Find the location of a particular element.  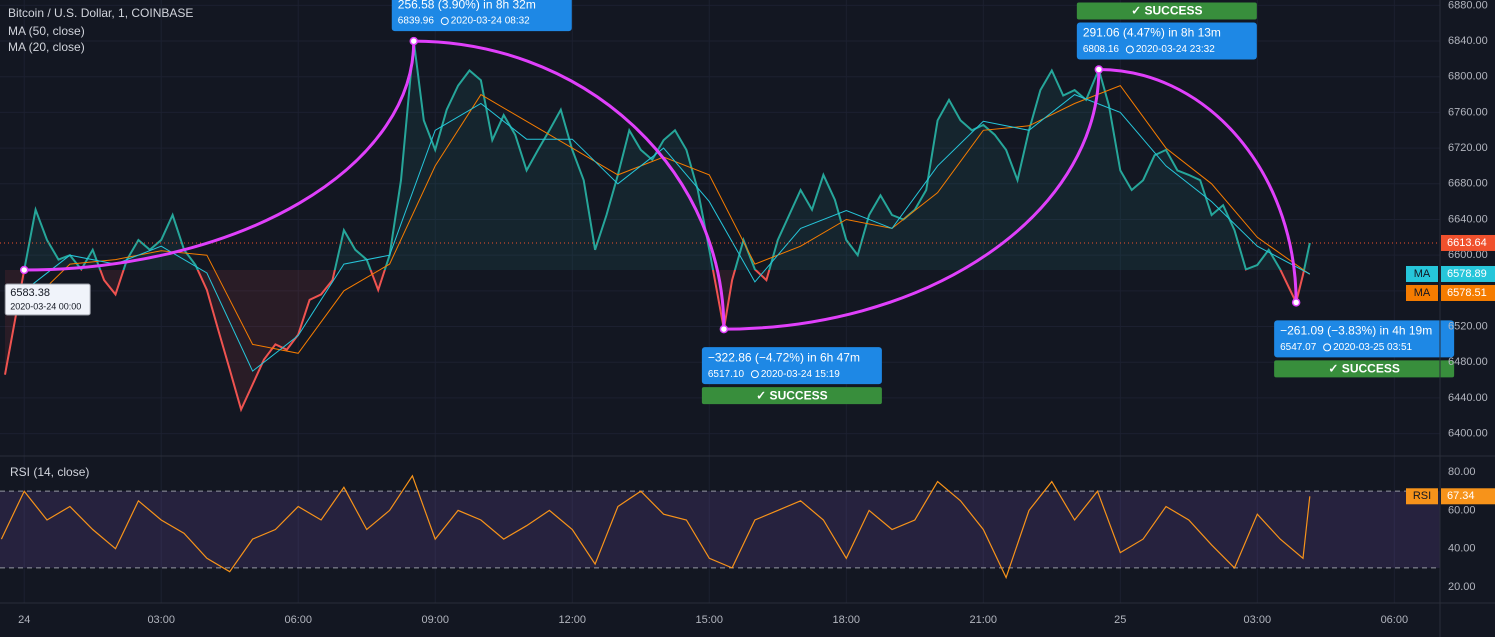

price-tag-value: 6613.64 is located at coordinates (1467, 243).